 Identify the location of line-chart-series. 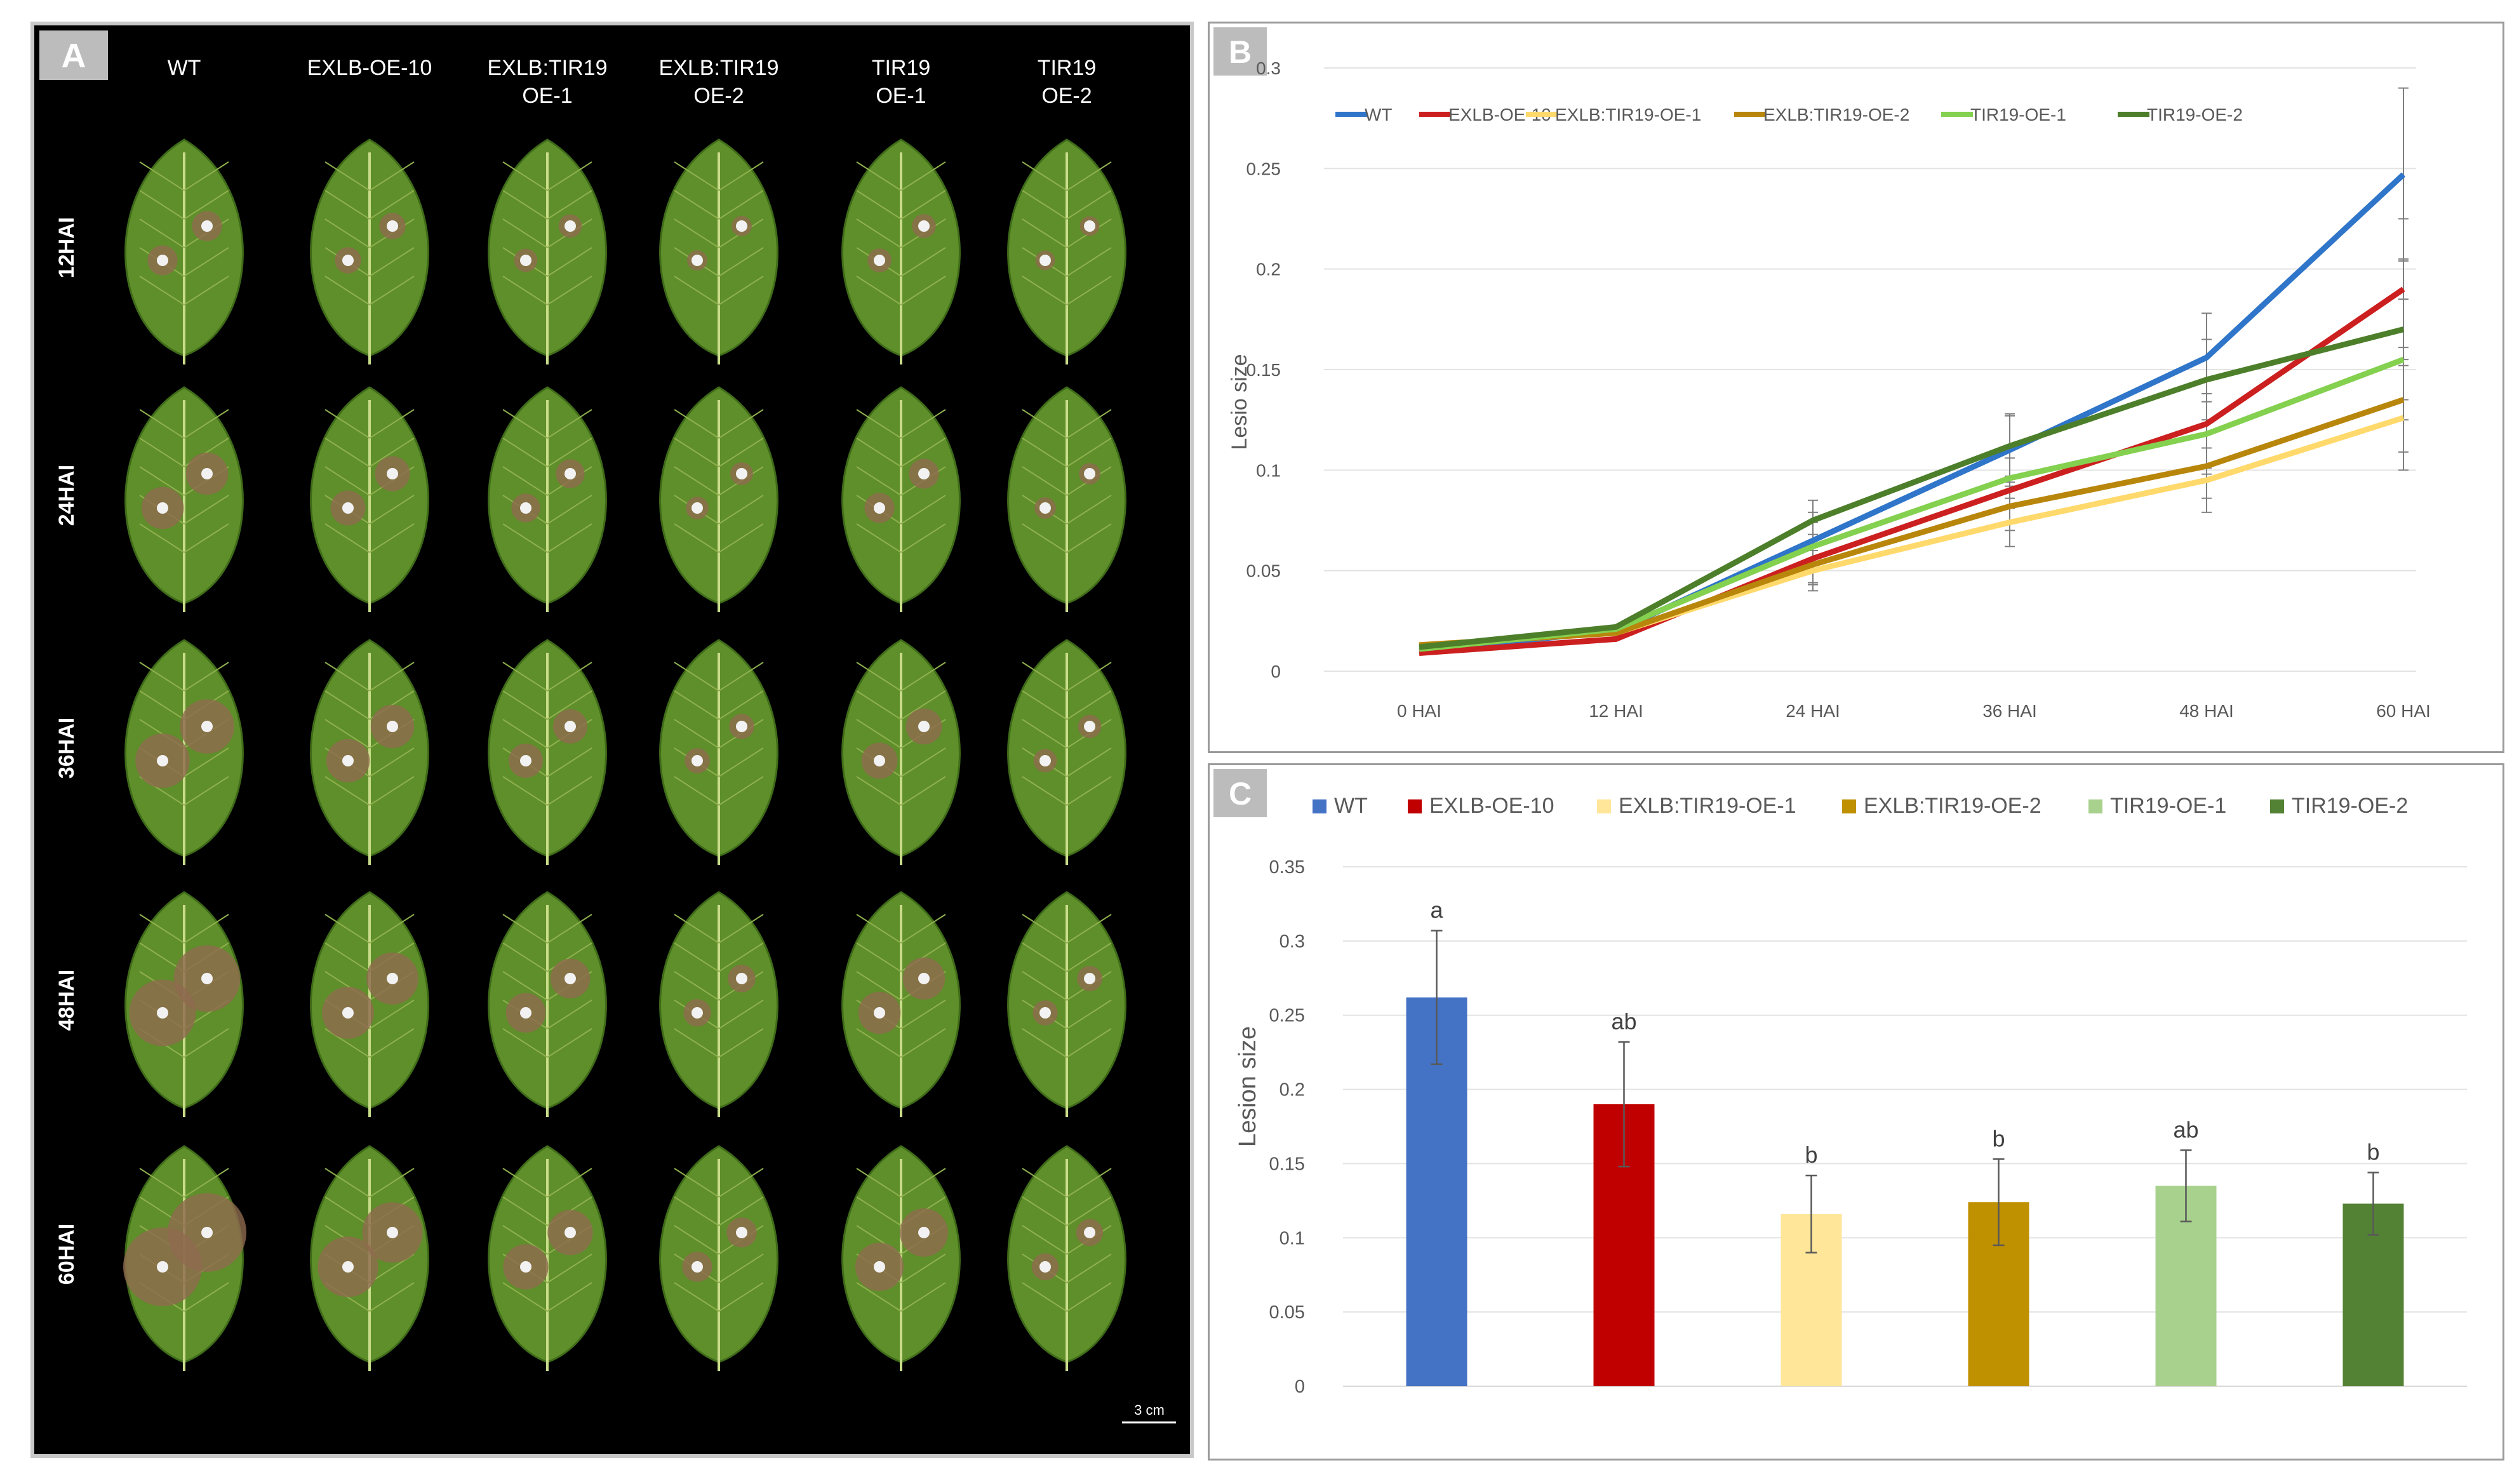
(1912, 414).